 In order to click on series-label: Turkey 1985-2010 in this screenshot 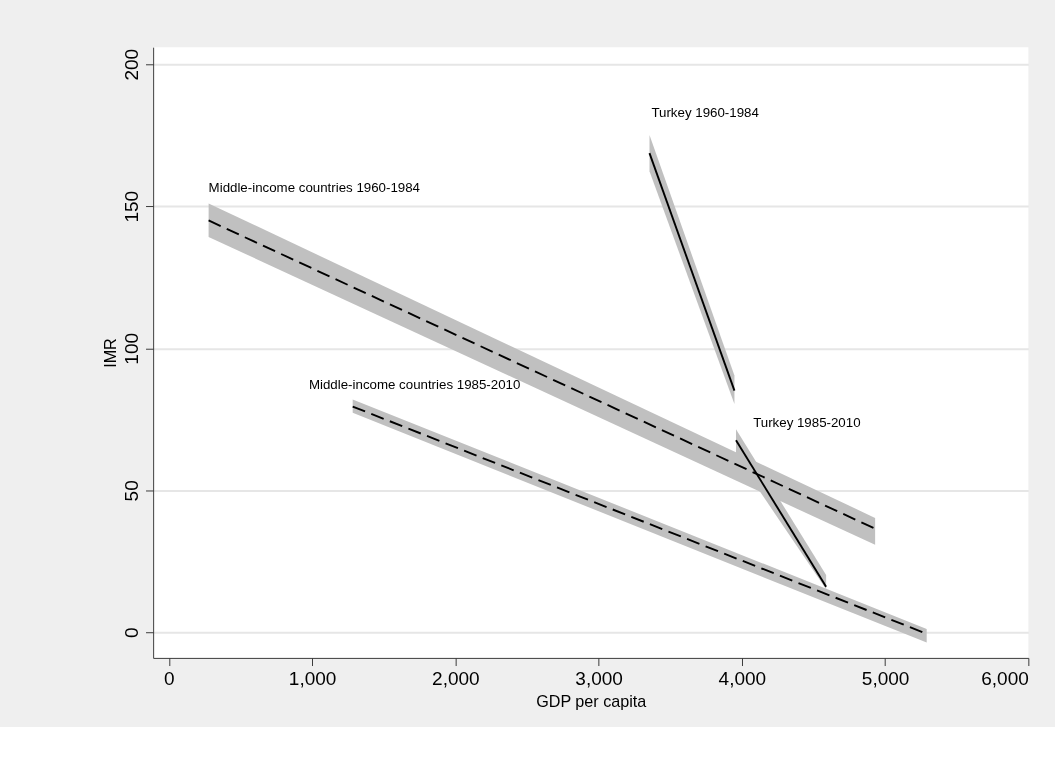, I will do `click(807, 423)`.